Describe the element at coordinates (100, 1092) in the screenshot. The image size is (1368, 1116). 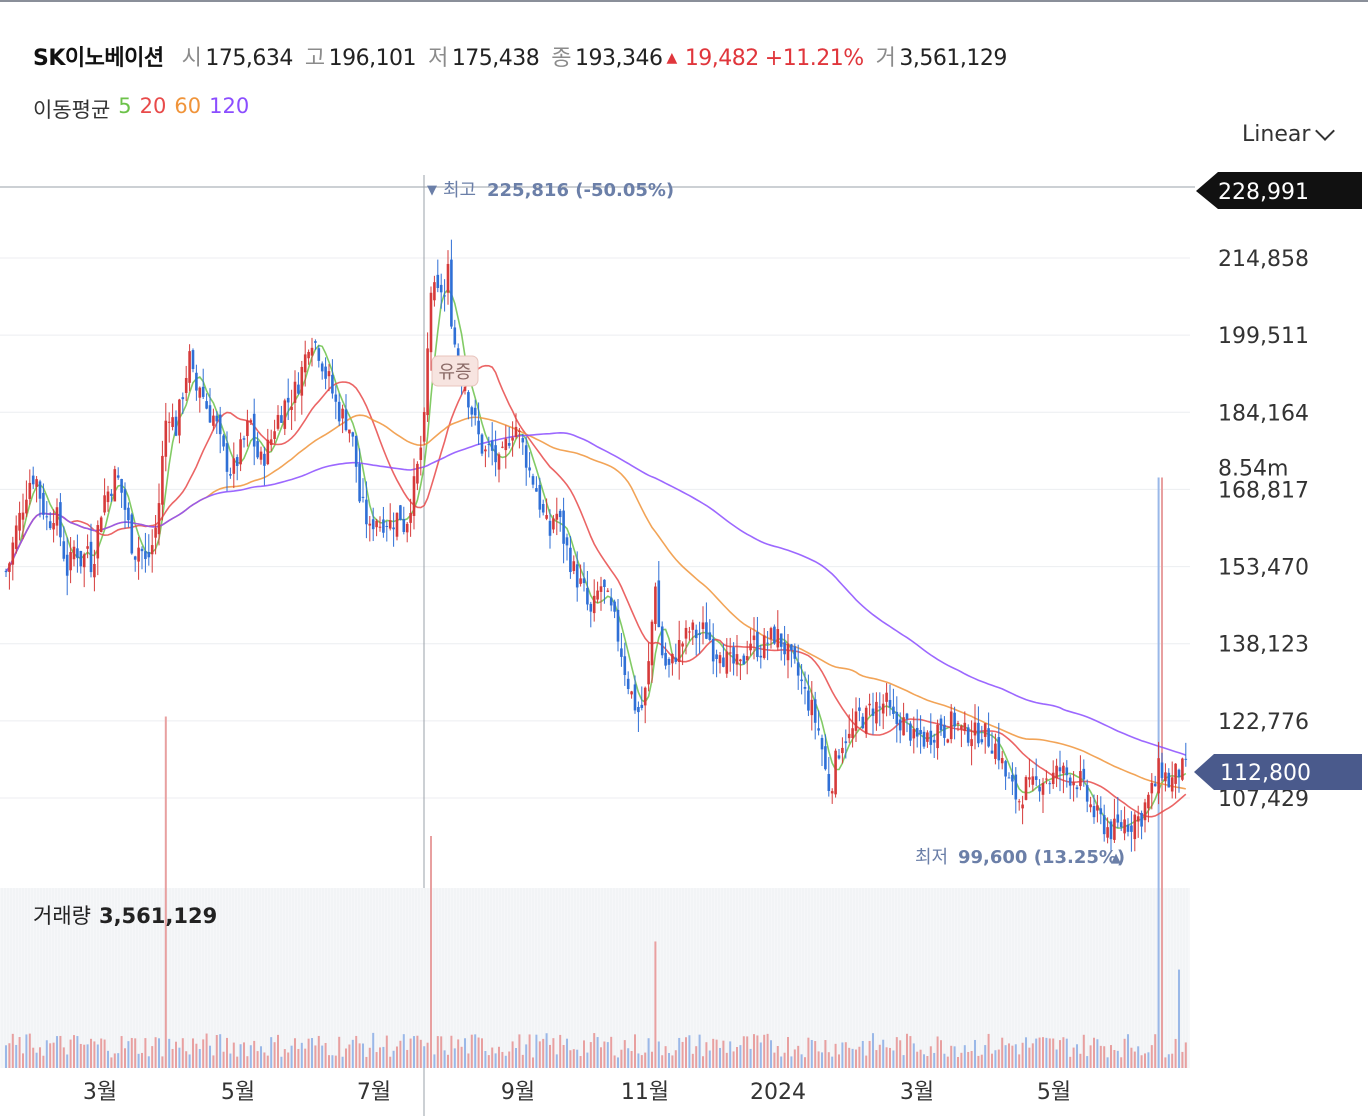
I see `x-tick-label: 3월` at that location.